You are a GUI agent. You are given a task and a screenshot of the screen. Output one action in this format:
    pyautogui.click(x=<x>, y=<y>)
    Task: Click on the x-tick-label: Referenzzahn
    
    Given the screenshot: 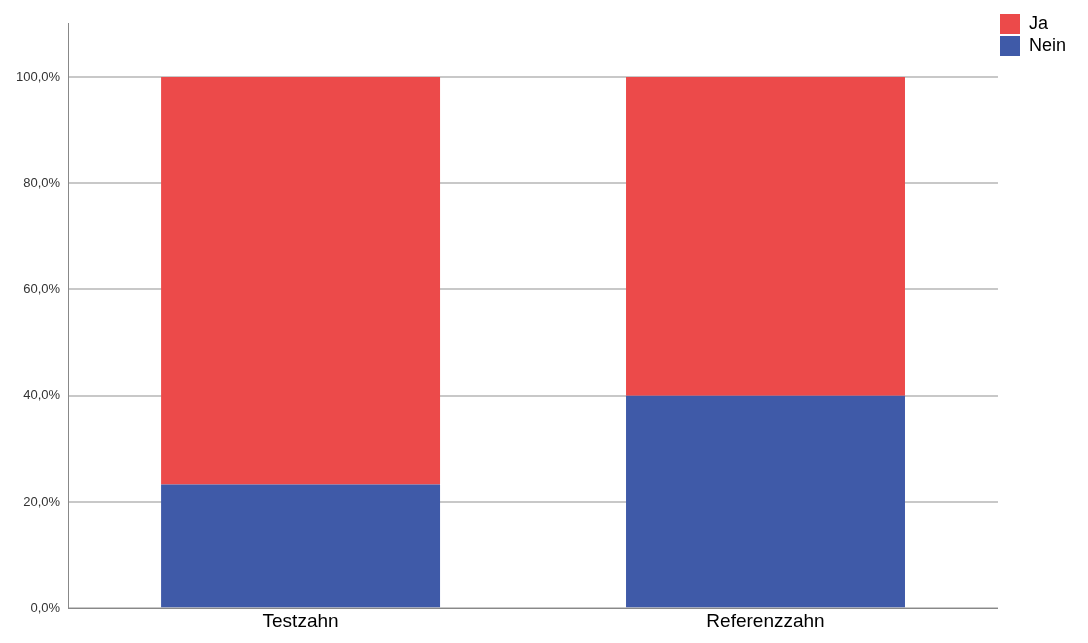 What is the action you would take?
    pyautogui.click(x=765, y=620)
    